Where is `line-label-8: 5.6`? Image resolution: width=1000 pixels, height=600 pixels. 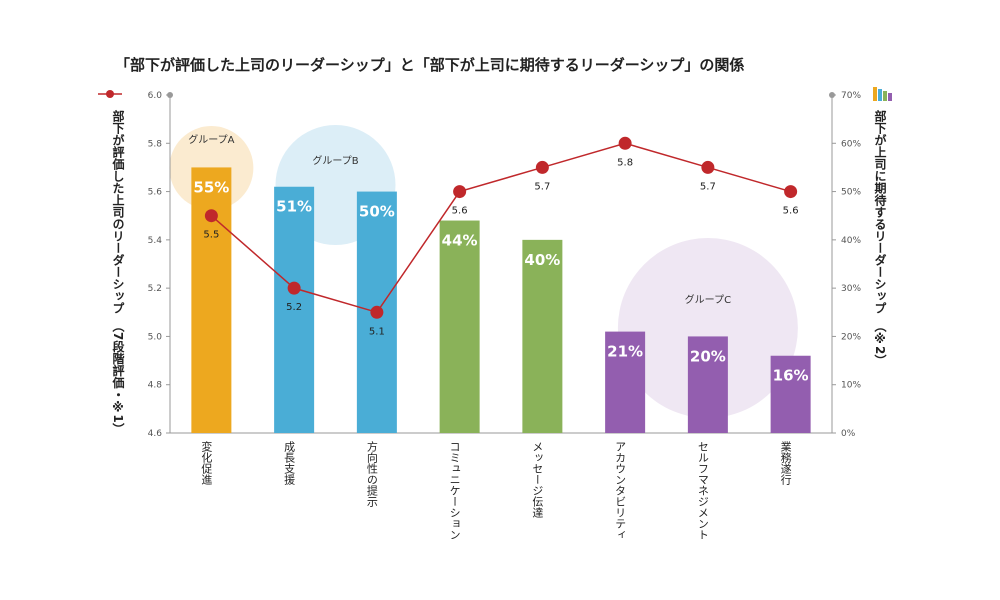 line-label-8: 5.6 is located at coordinates (791, 211).